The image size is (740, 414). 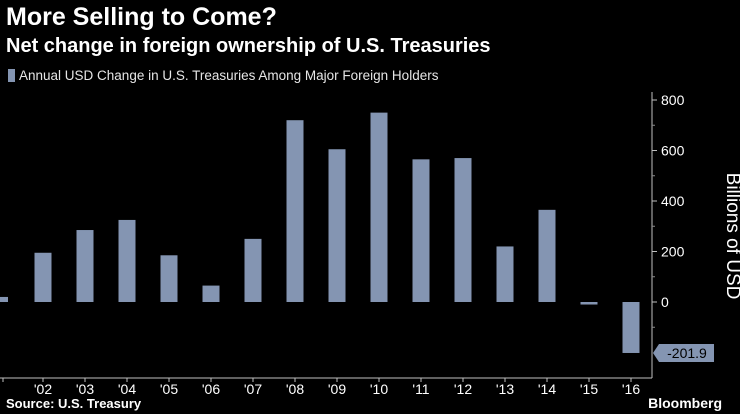 What do you see at coordinates (74, 403) in the screenshot?
I see `source-note: Source: U.S. Treasury` at bounding box center [74, 403].